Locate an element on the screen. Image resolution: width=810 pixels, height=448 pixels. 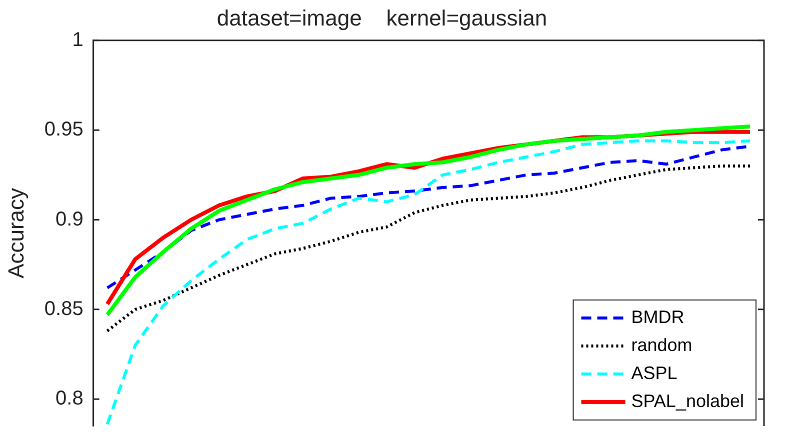
y-tick-label: 0.9 is located at coordinates (70, 219).